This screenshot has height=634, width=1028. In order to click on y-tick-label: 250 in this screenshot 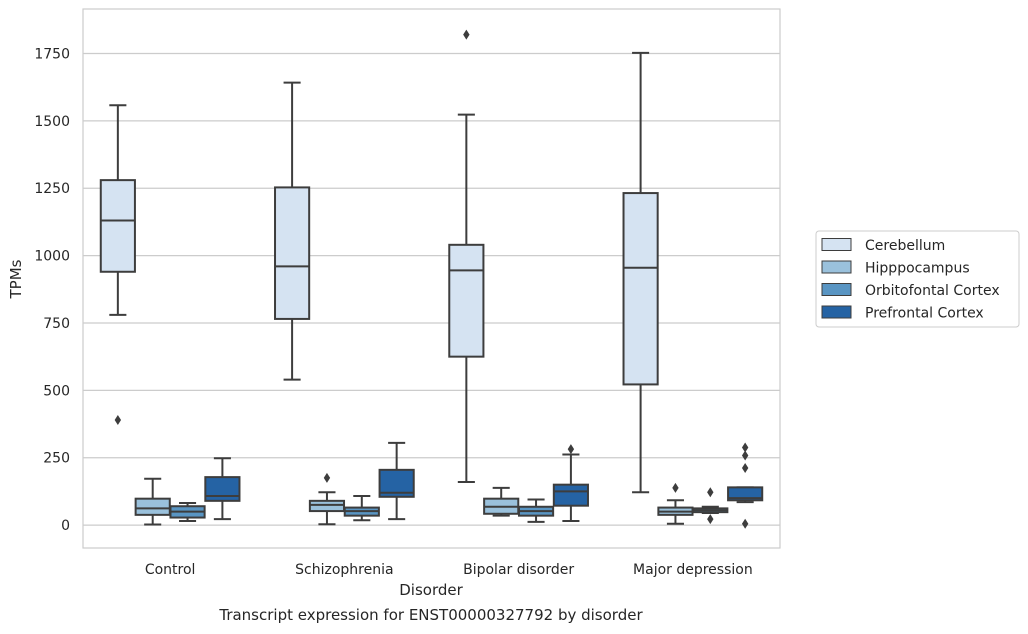, I will do `click(56, 459)`.